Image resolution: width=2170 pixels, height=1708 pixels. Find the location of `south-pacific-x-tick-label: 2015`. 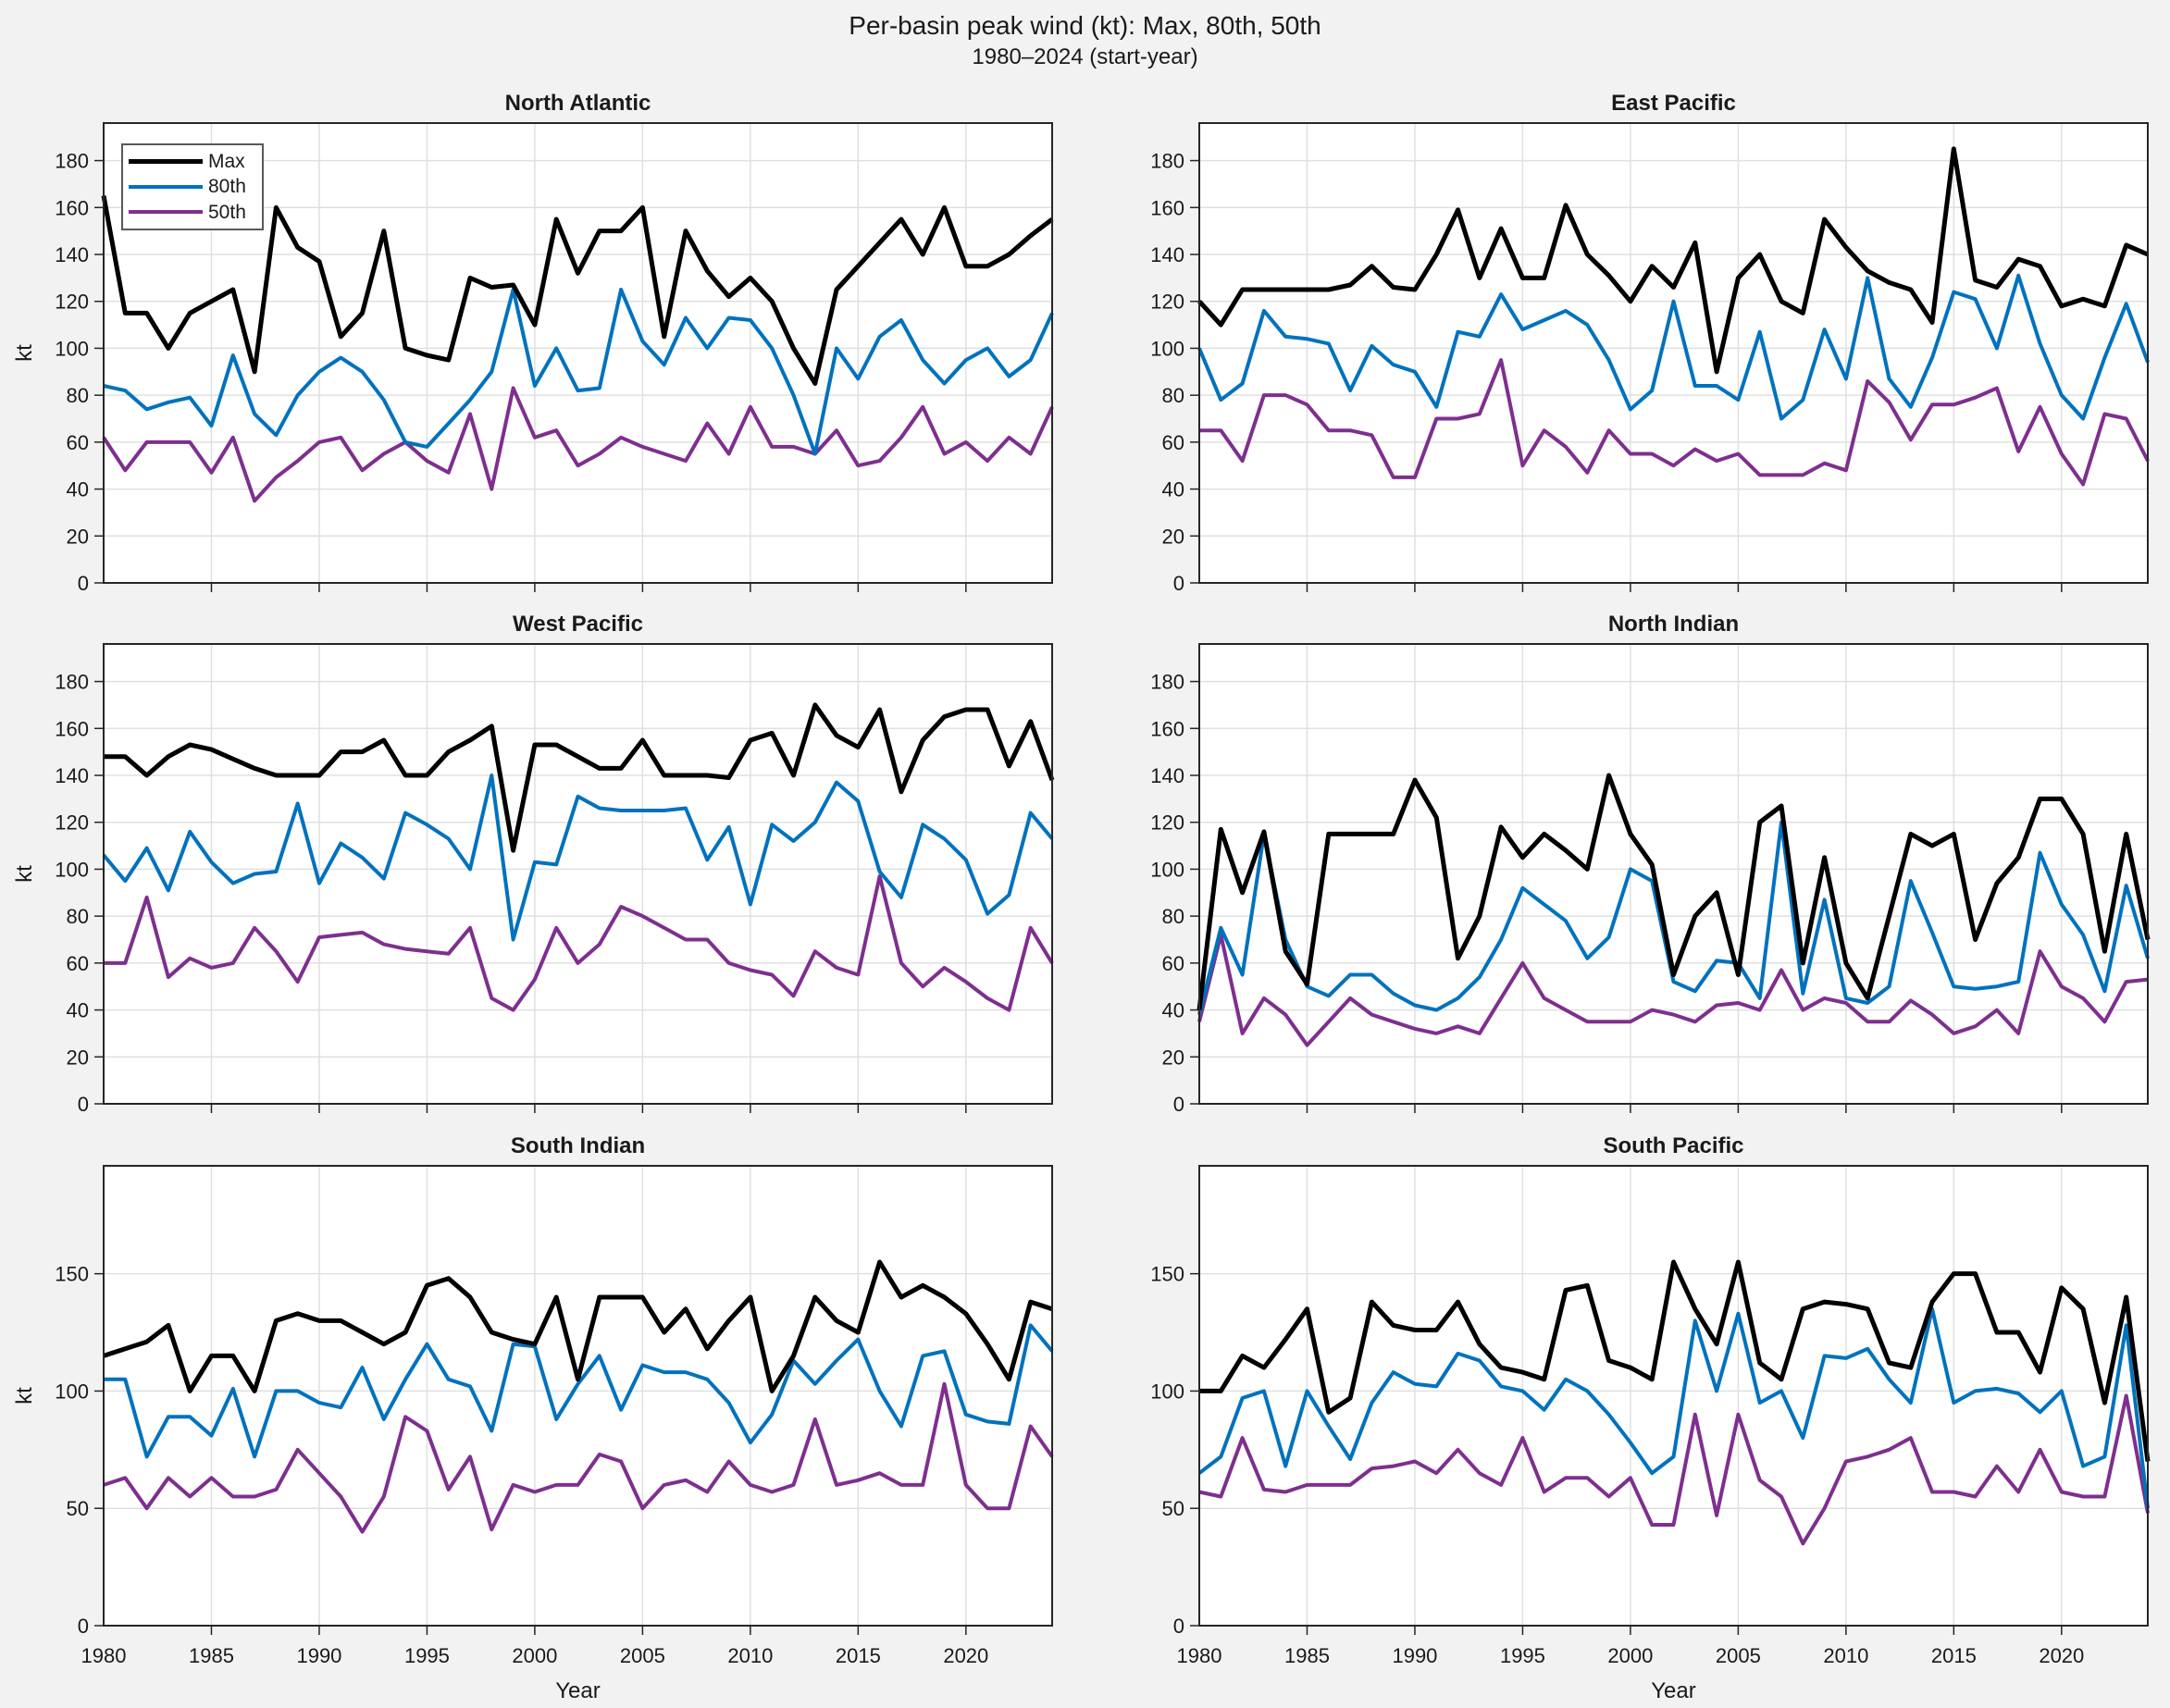

south-pacific-x-tick-label: 2015 is located at coordinates (1954, 1655).